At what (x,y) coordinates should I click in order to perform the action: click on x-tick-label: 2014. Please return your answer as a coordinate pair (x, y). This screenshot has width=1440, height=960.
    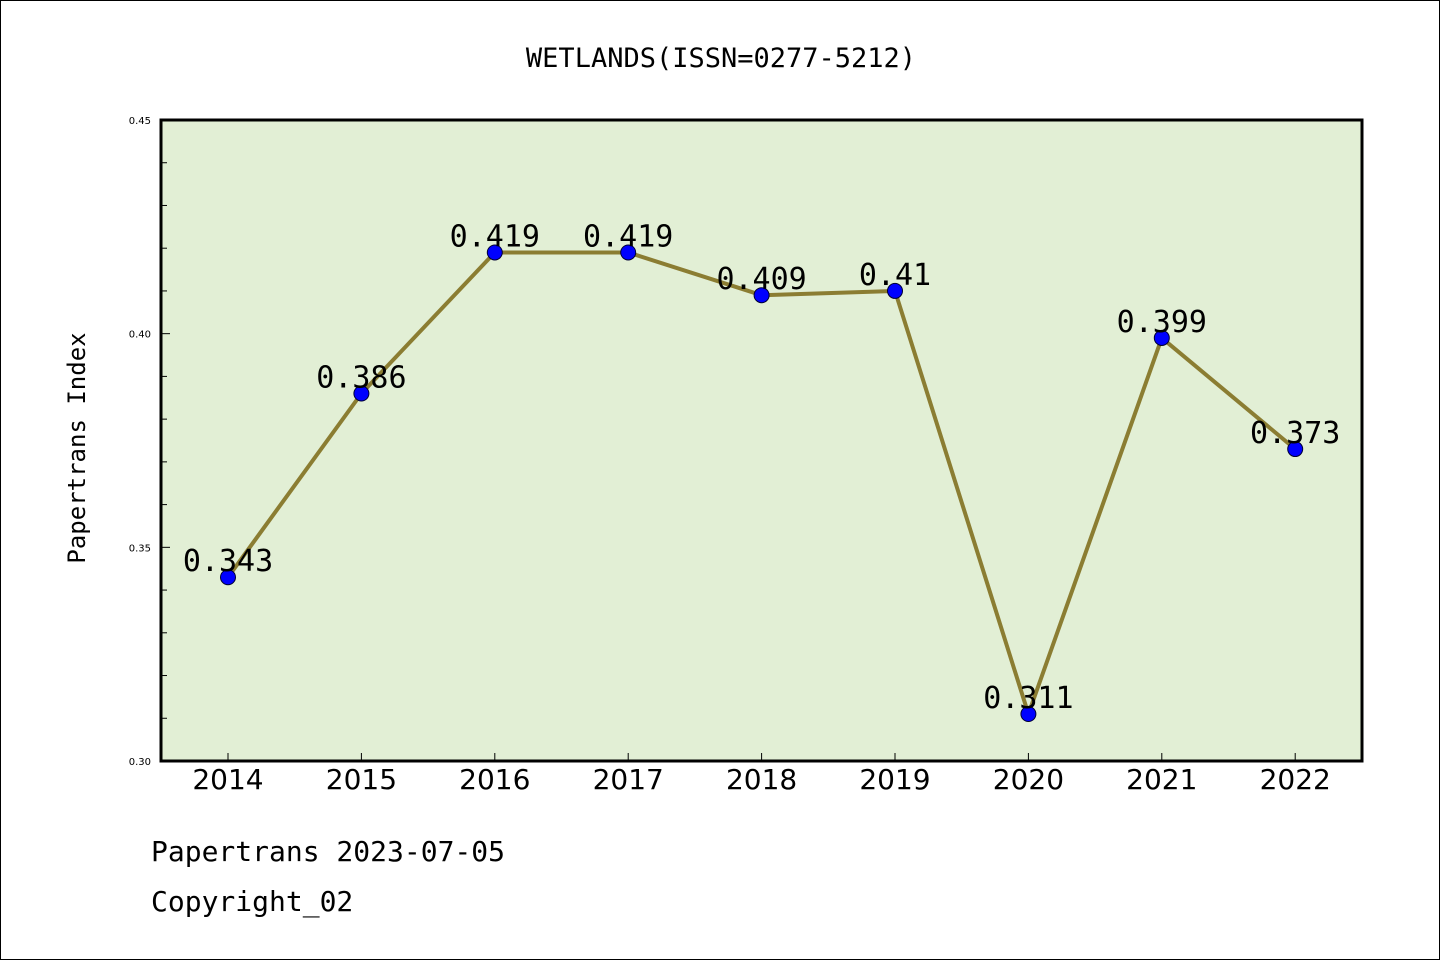
    Looking at the image, I should click on (227, 779).